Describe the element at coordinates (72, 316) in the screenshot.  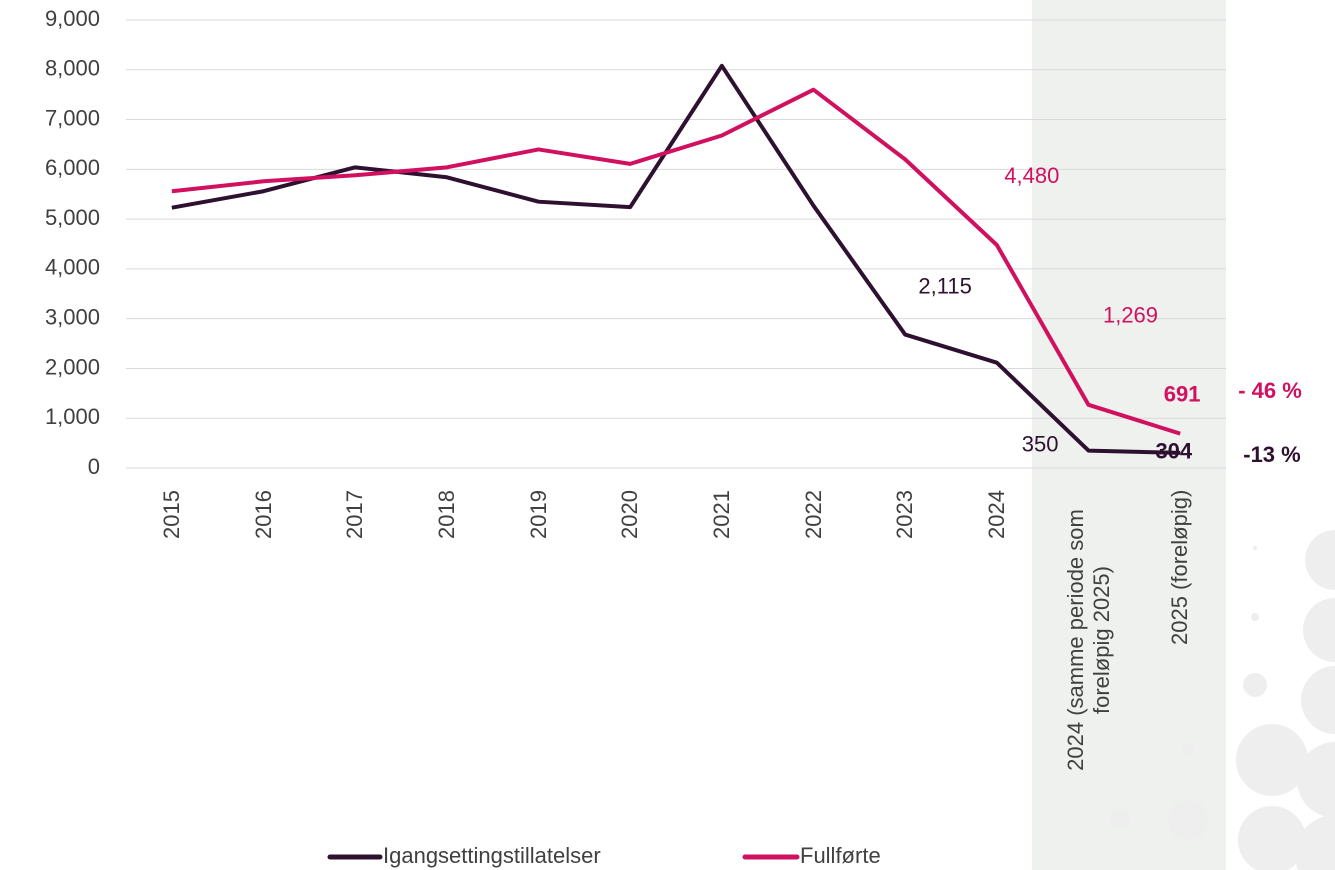
I see `y-tick-label: 3,000` at that location.